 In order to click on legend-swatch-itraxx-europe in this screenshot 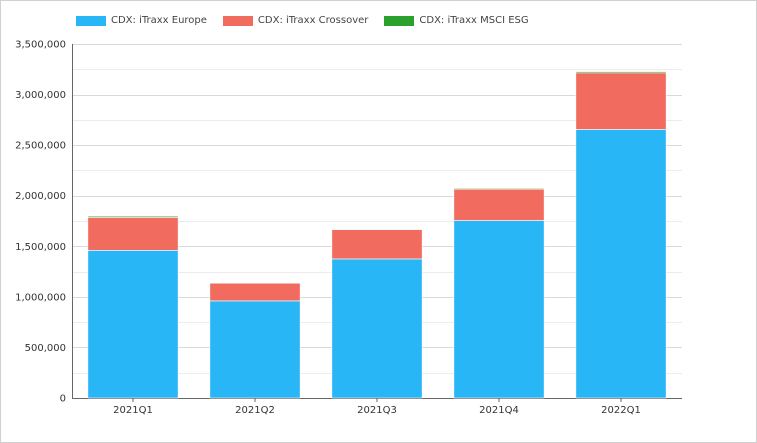, I will do `click(91, 20)`.